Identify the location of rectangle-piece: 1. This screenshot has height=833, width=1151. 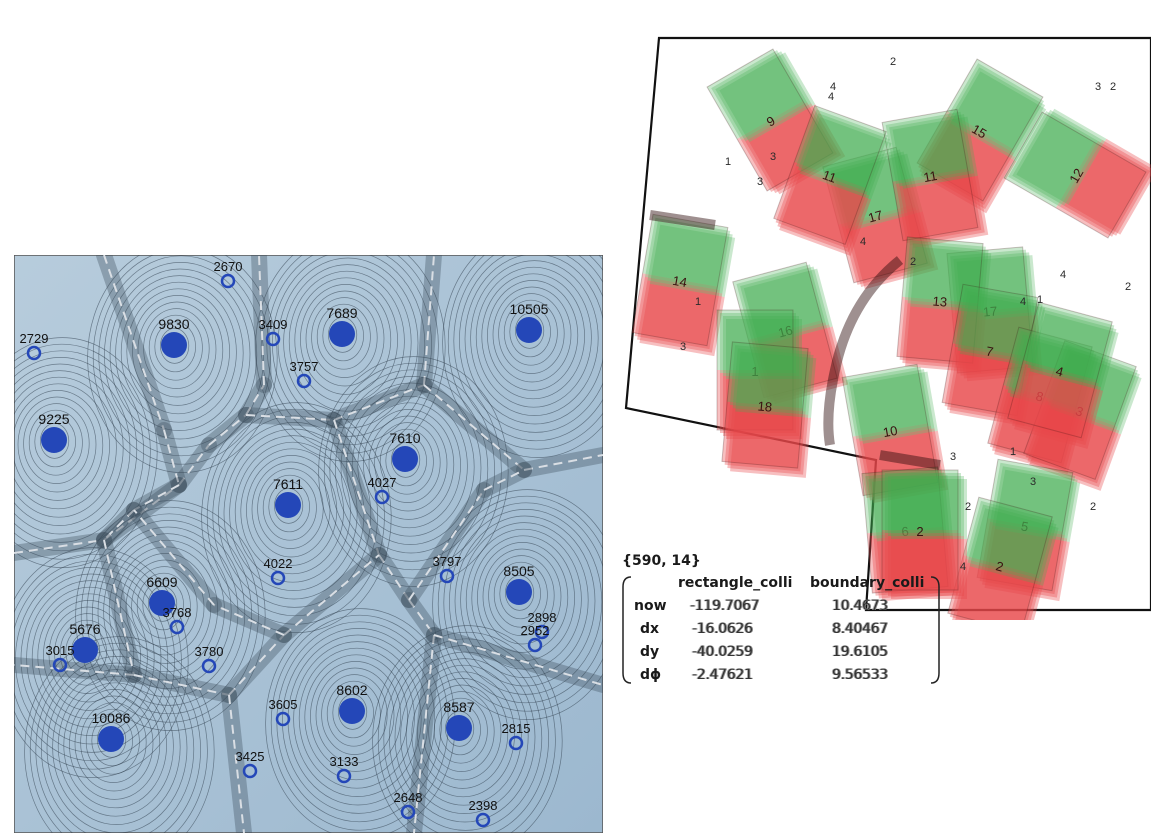
(759, 374).